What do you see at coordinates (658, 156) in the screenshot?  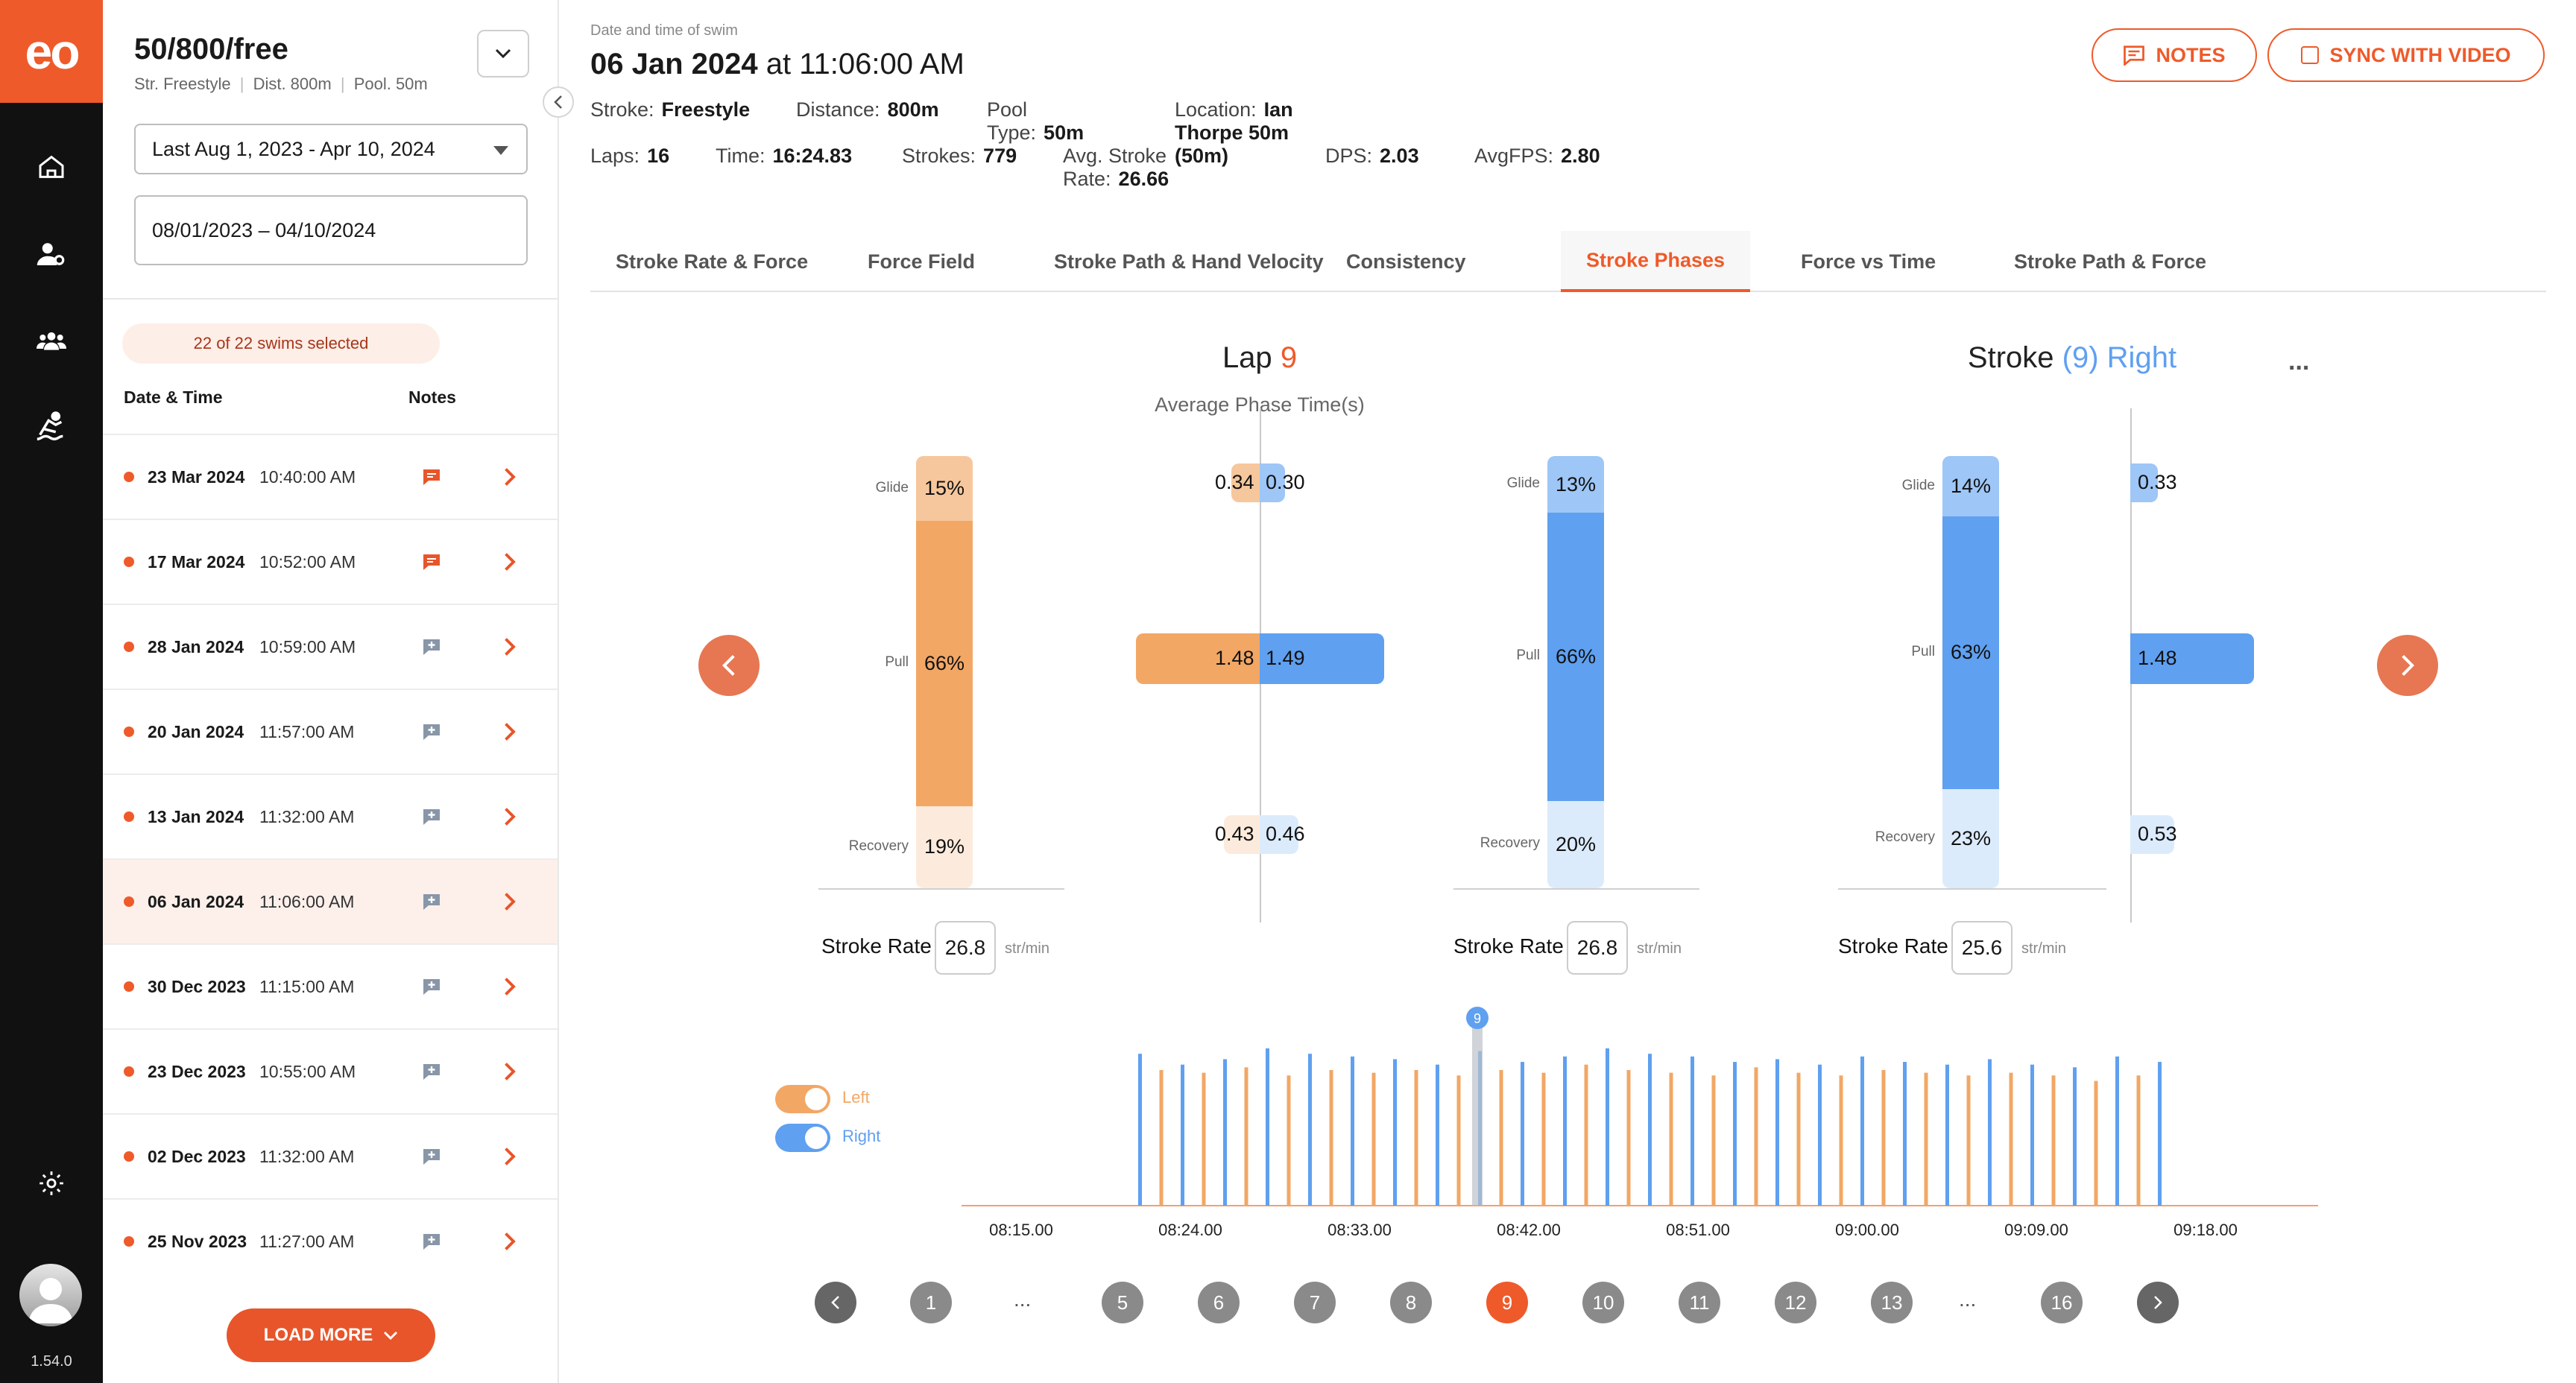 I see `stat-value: 16` at bounding box center [658, 156].